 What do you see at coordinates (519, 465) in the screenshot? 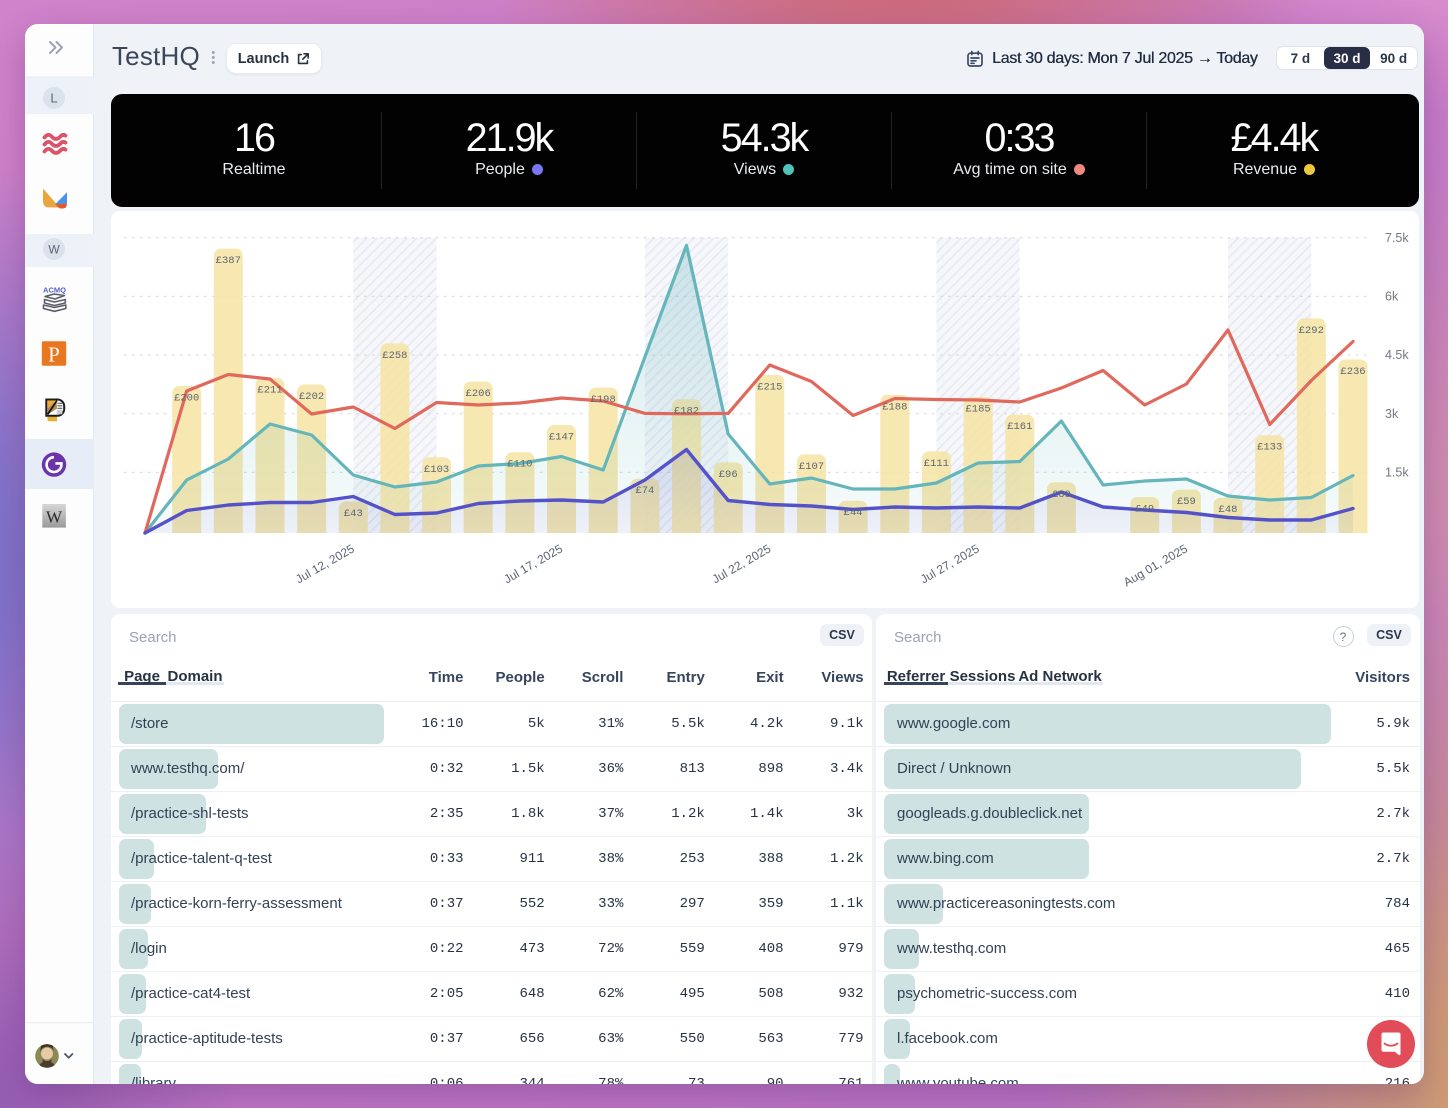
I see `svg-text: £110` at bounding box center [519, 465].